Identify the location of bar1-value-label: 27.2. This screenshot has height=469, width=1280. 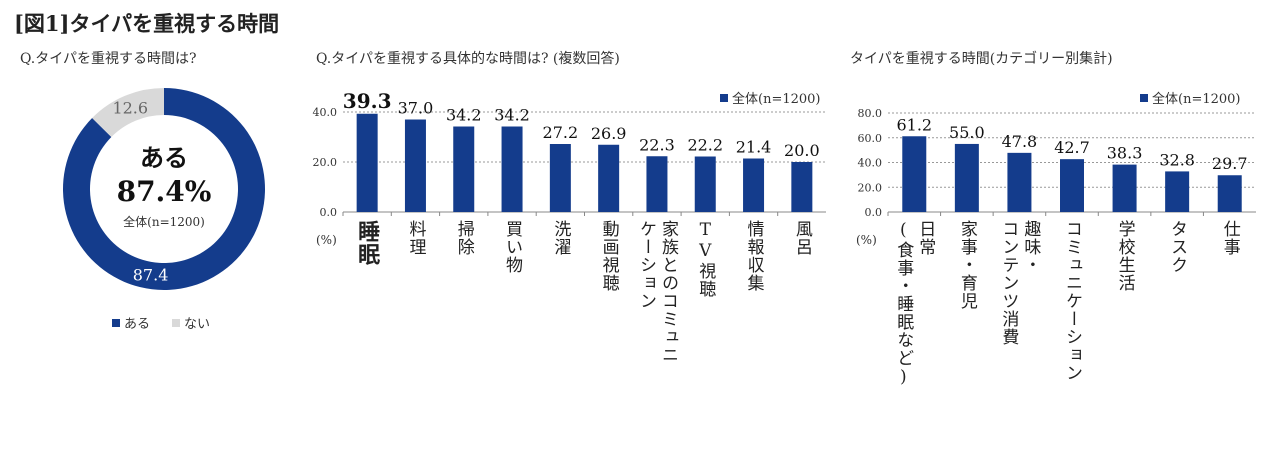
(561, 132).